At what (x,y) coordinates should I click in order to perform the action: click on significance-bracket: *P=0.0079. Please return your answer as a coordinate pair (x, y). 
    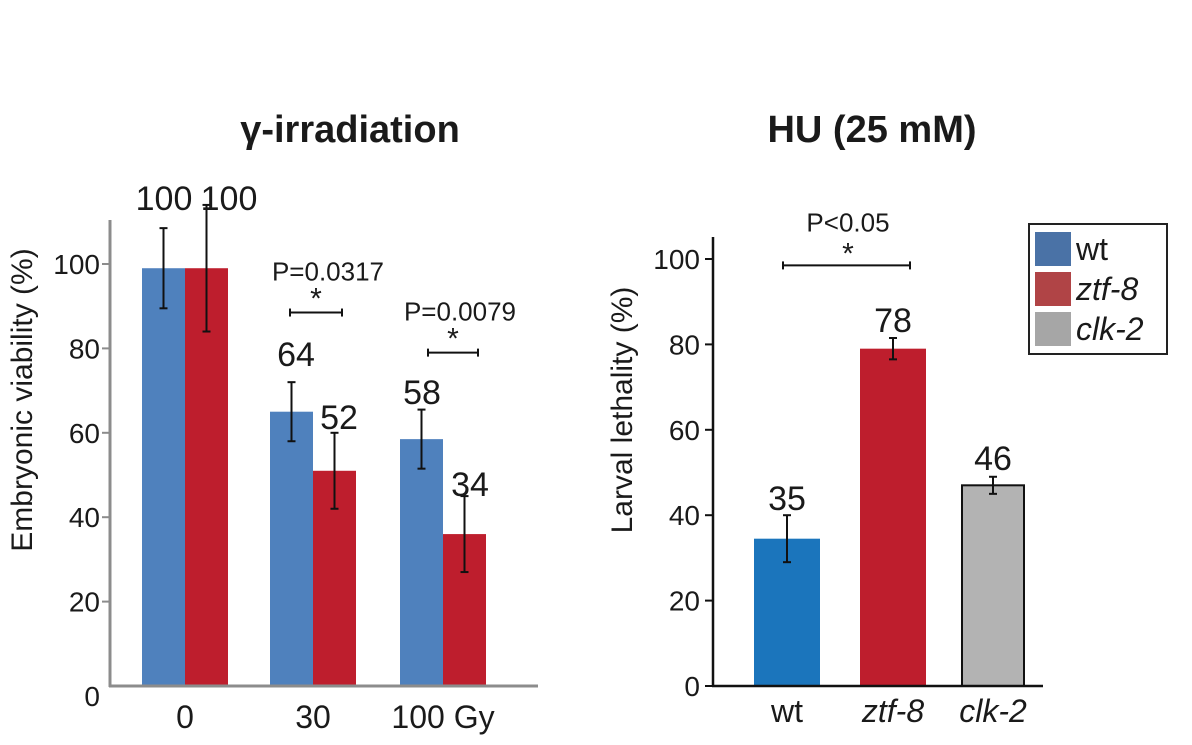
    Looking at the image, I should click on (460, 327).